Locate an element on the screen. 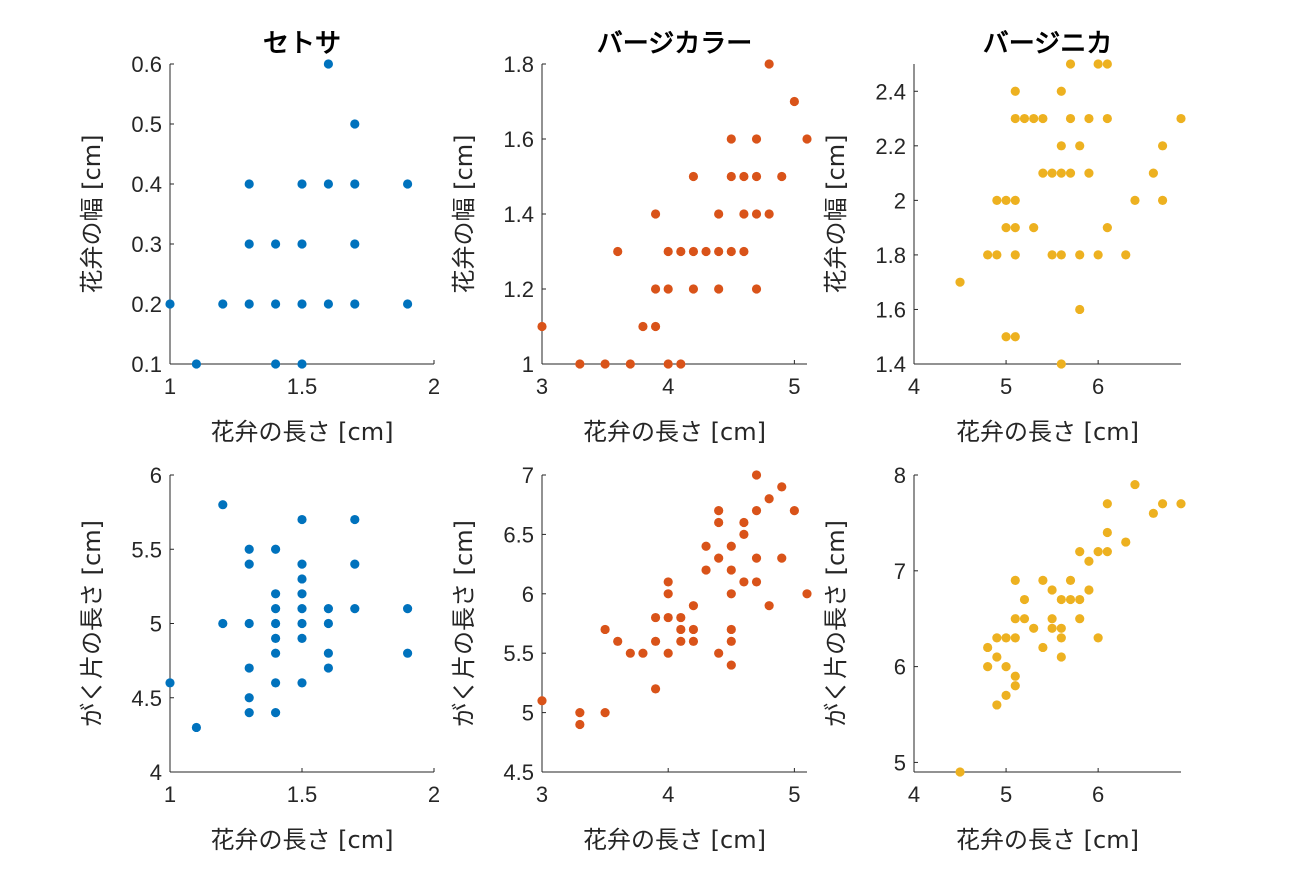 This screenshot has height=869, width=1305. y-tick-label: 1.8 is located at coordinates (890, 255).